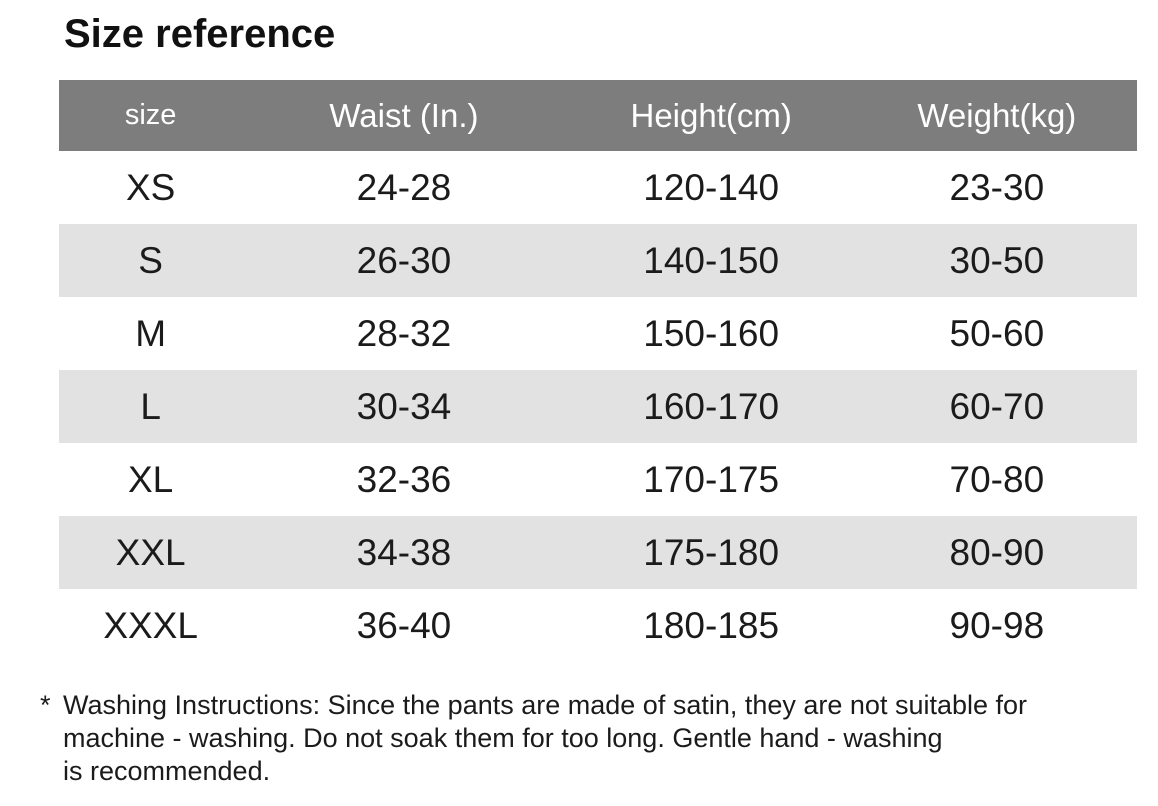 The height and width of the screenshot is (806, 1158). What do you see at coordinates (150, 552) in the screenshot?
I see `size-cell: XXL` at bounding box center [150, 552].